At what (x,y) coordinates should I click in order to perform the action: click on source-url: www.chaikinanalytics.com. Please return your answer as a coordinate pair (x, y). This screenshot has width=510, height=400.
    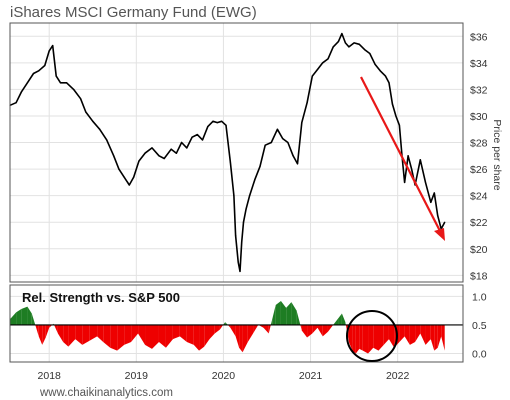
    Looking at the image, I should click on (106, 393).